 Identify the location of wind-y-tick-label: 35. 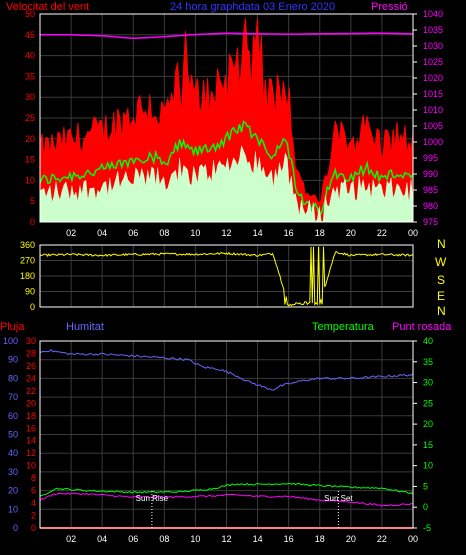
(30, 76).